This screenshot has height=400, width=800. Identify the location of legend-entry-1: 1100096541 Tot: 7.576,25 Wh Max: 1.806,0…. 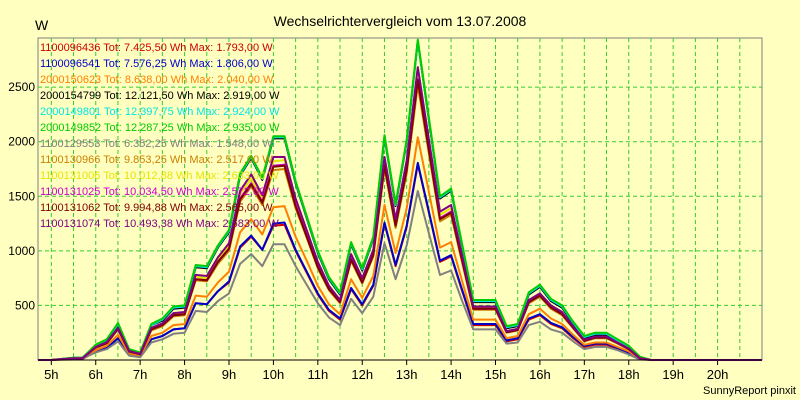
(156, 64).